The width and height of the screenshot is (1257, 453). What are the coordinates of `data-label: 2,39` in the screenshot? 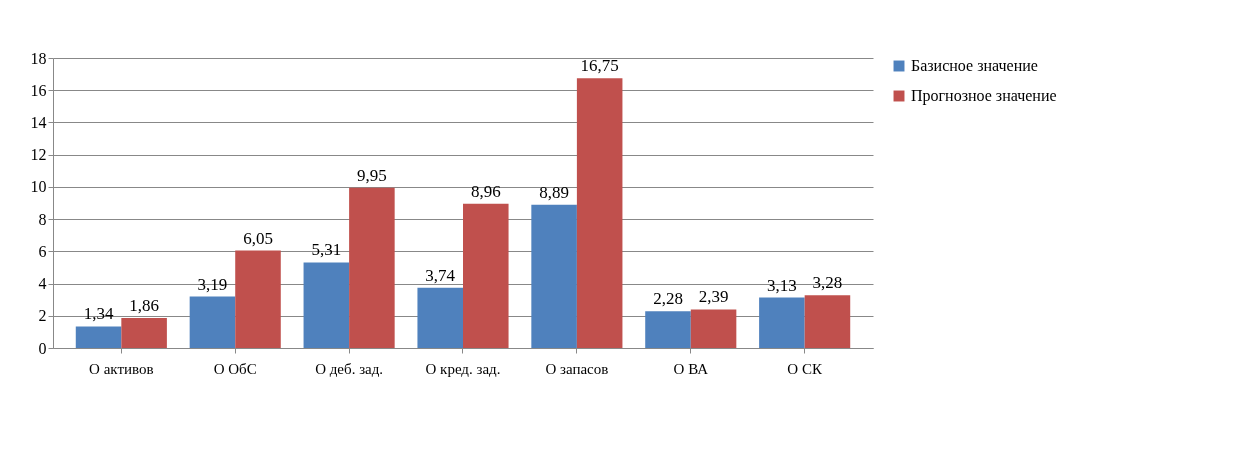 It's located at (713, 297).